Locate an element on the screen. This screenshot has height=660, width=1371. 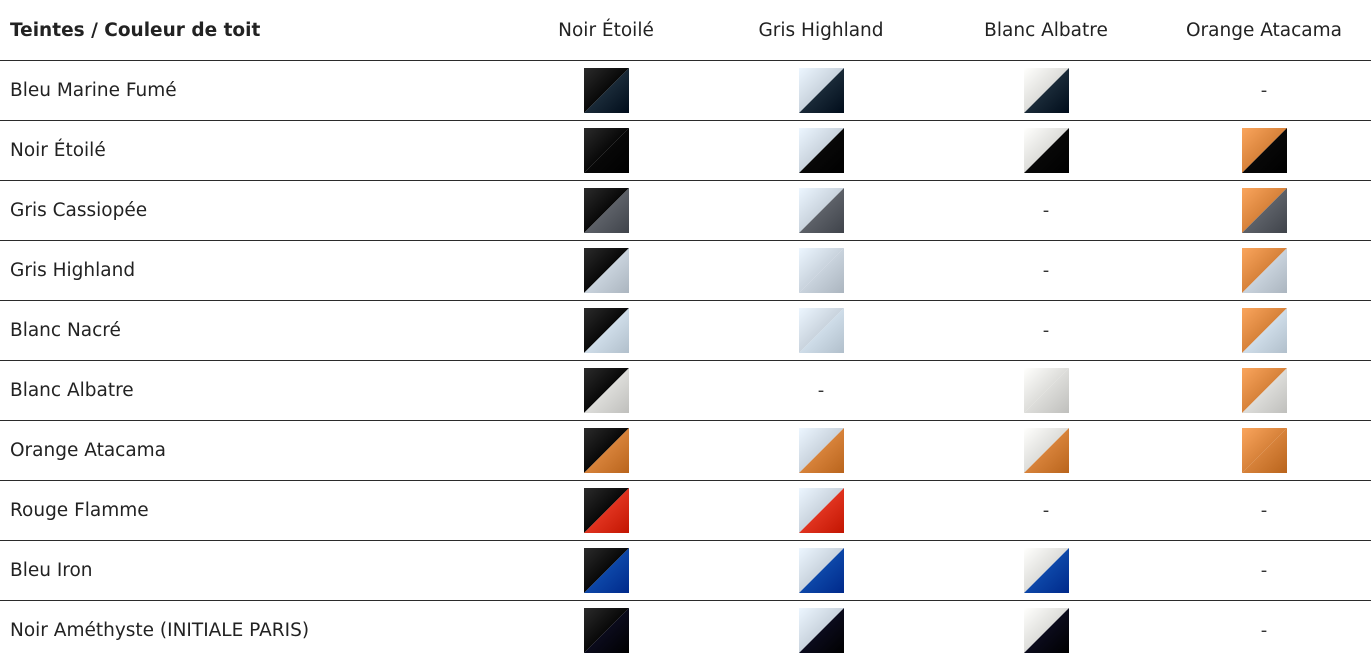
row-label: Noir Améthyste (INITIALE PARIS) is located at coordinates (252, 630).